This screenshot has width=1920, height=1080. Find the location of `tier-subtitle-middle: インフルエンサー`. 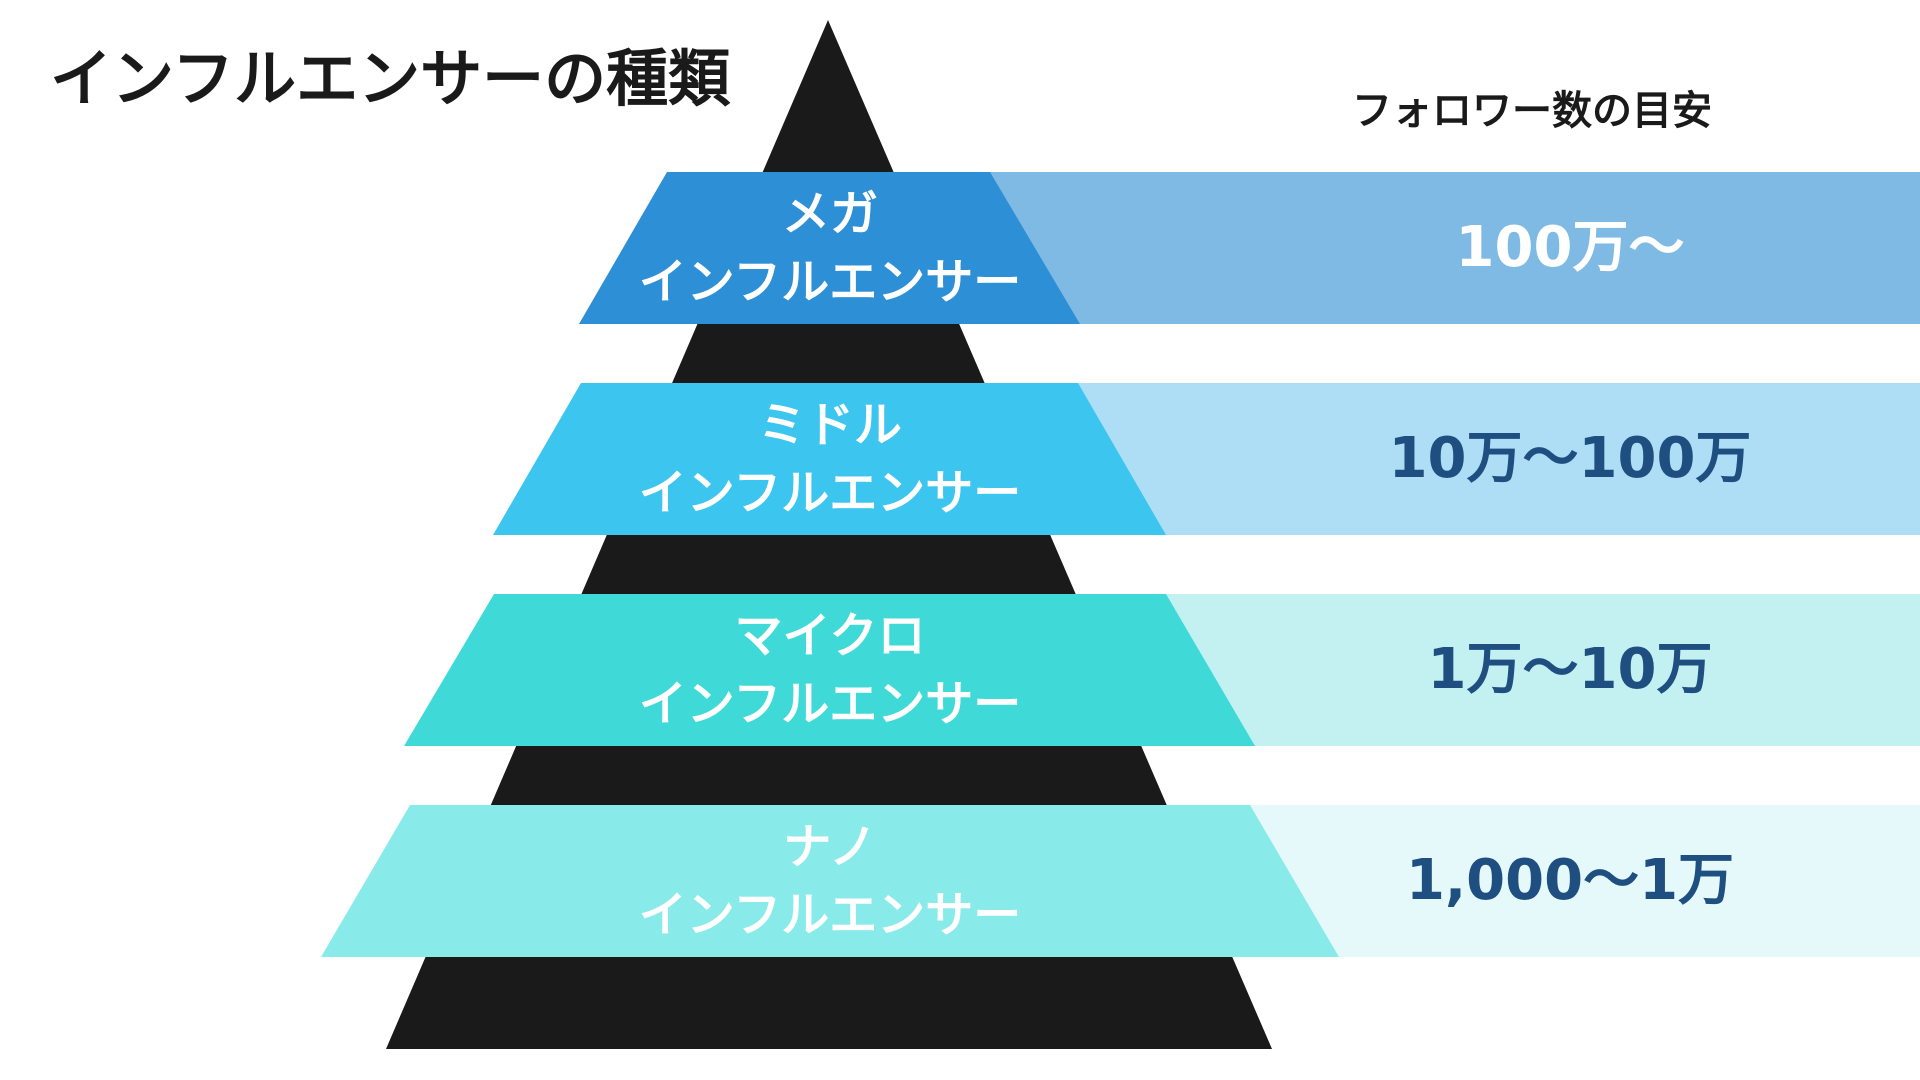

tier-subtitle-middle: インフルエンサー is located at coordinates (830, 493).